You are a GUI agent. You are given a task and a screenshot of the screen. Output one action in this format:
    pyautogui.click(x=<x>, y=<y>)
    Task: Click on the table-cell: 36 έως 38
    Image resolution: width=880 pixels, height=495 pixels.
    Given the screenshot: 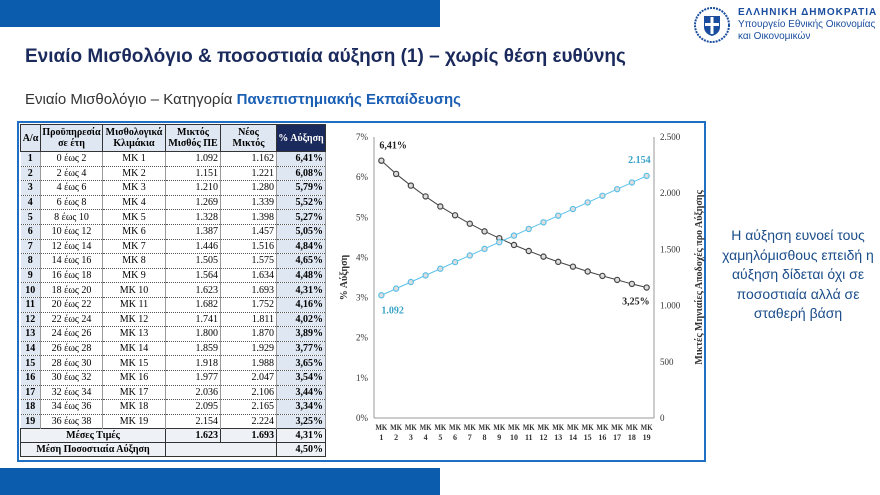 What is the action you would take?
    pyautogui.click(x=71, y=422)
    